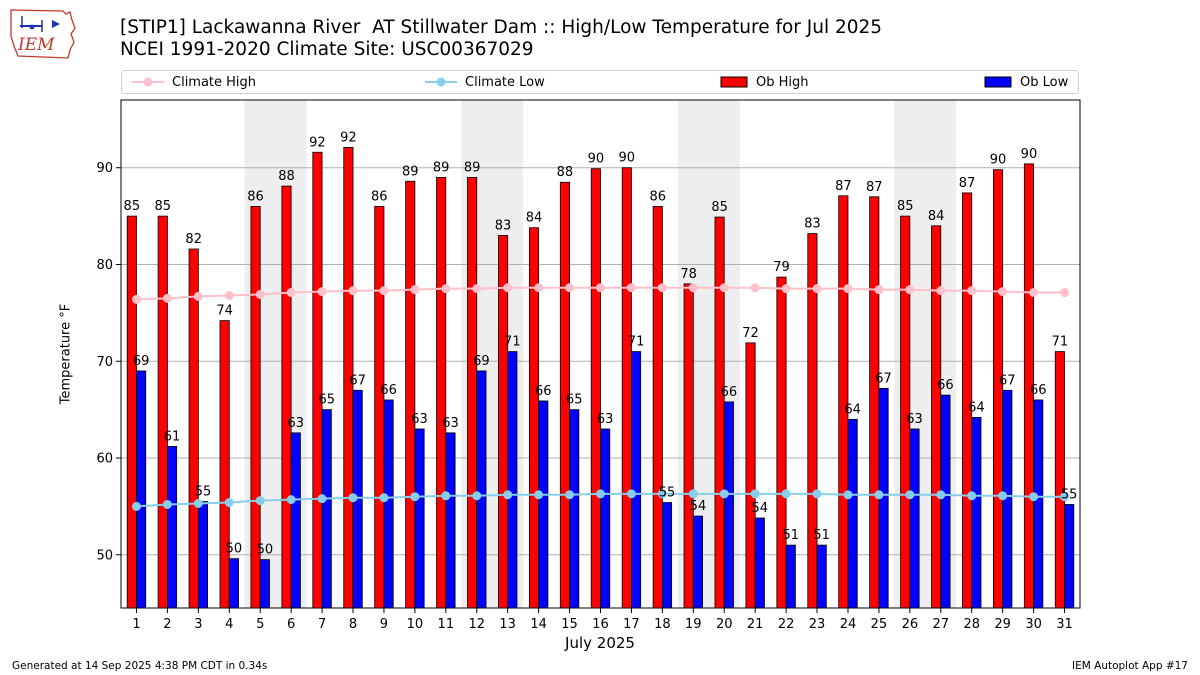 The width and height of the screenshot is (1200, 675). Describe the element at coordinates (322, 624) in the screenshot. I see `x-tick-label: 7` at that location.